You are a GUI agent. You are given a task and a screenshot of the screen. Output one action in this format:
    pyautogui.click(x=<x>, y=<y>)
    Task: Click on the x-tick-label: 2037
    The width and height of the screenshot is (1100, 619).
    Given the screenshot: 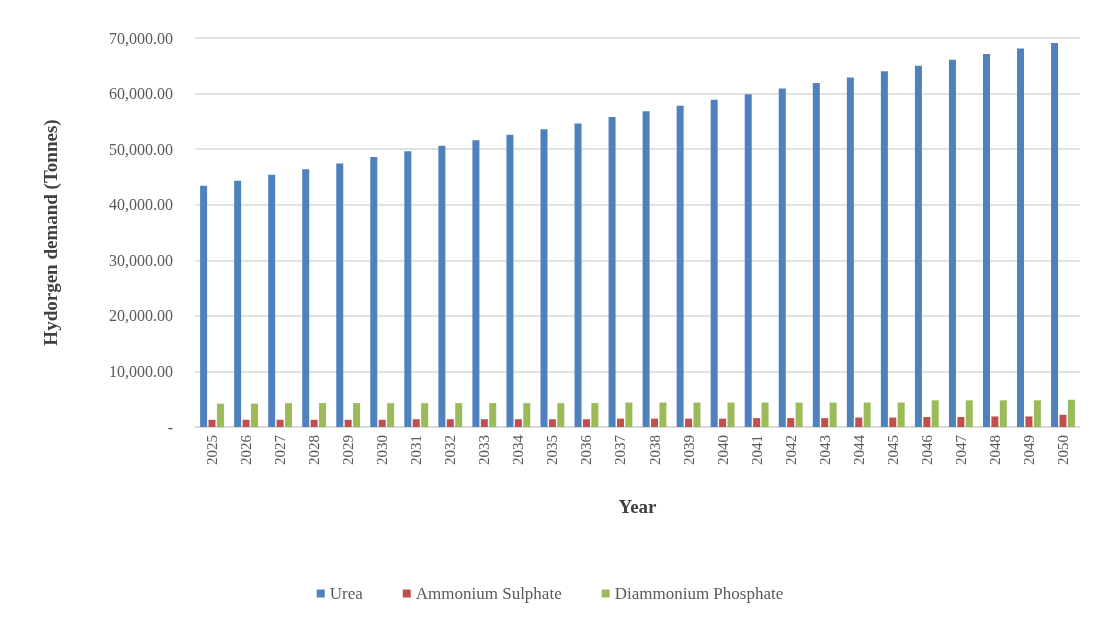 What is the action you would take?
    pyautogui.click(x=620, y=449)
    